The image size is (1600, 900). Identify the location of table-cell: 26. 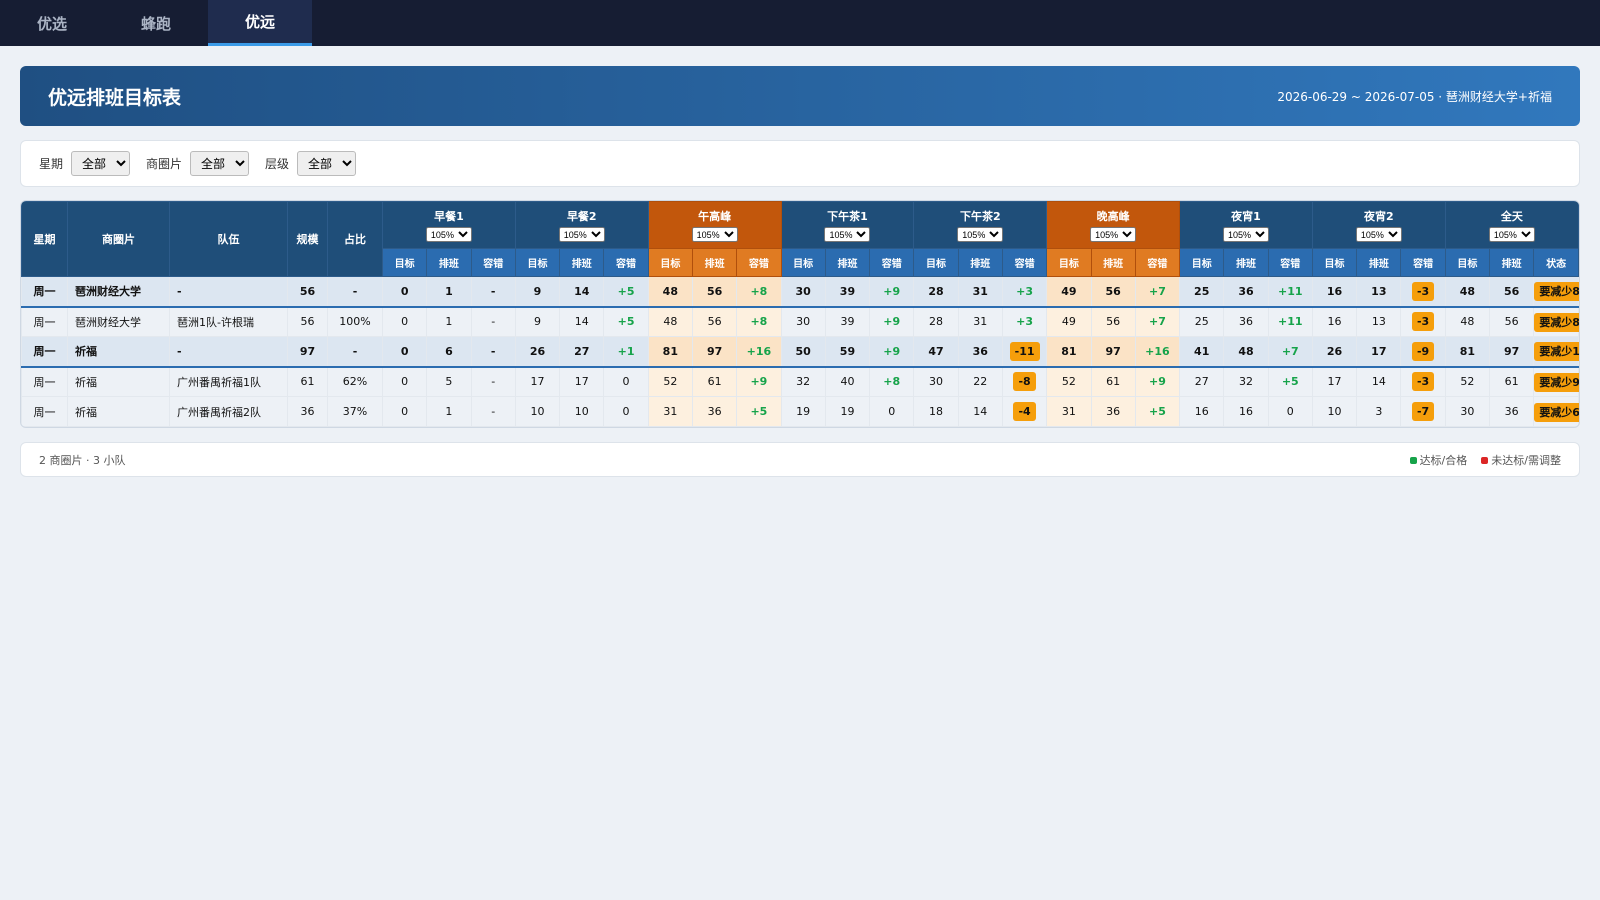
(1334, 351).